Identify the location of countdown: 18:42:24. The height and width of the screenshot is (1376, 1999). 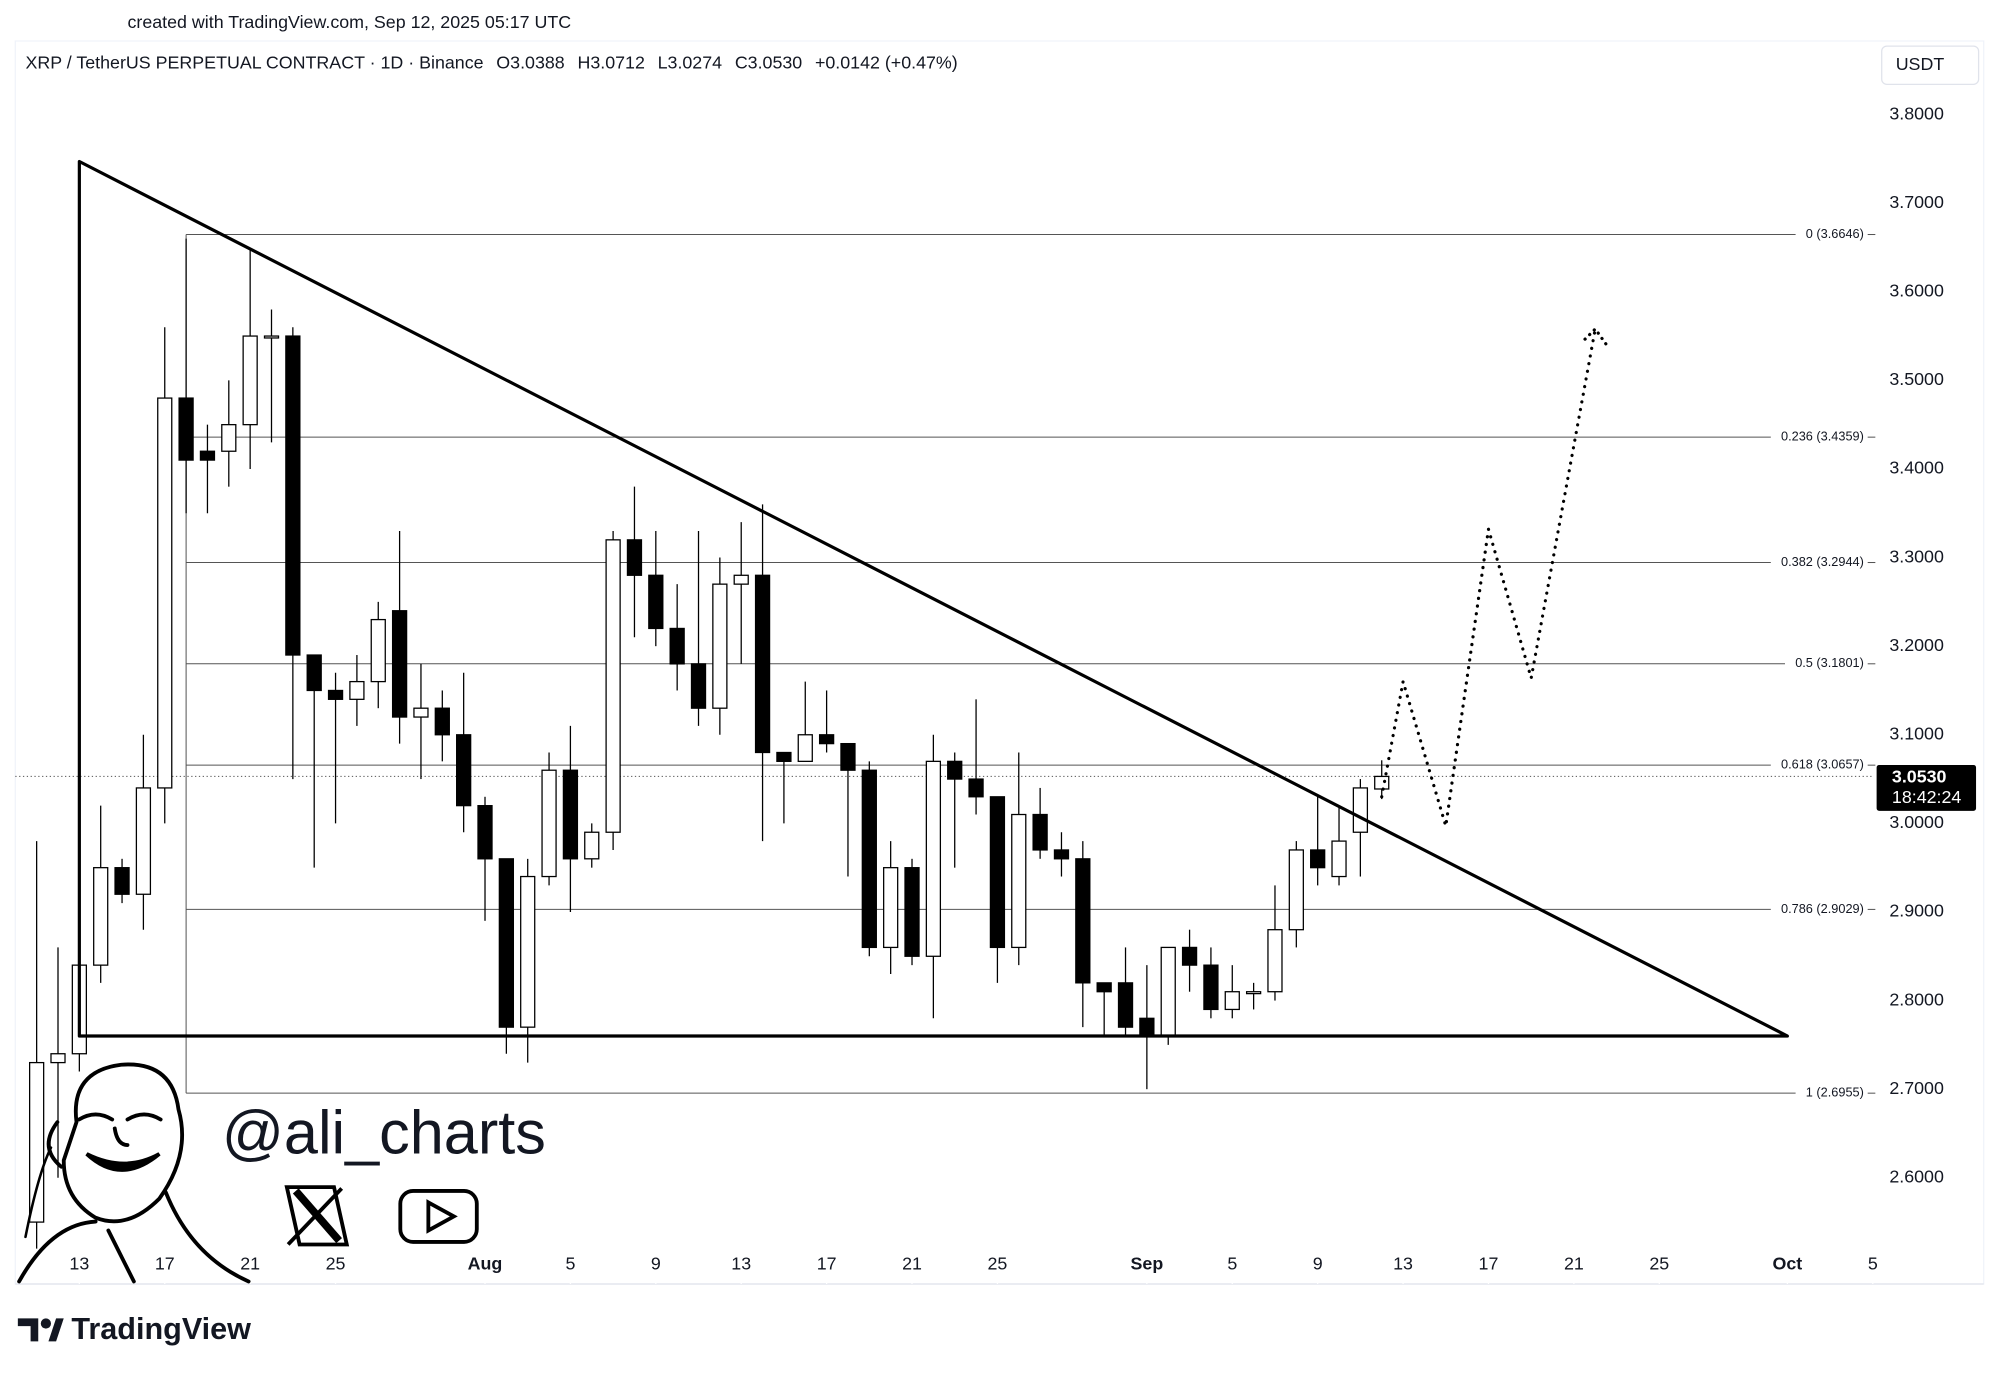
(1926, 797).